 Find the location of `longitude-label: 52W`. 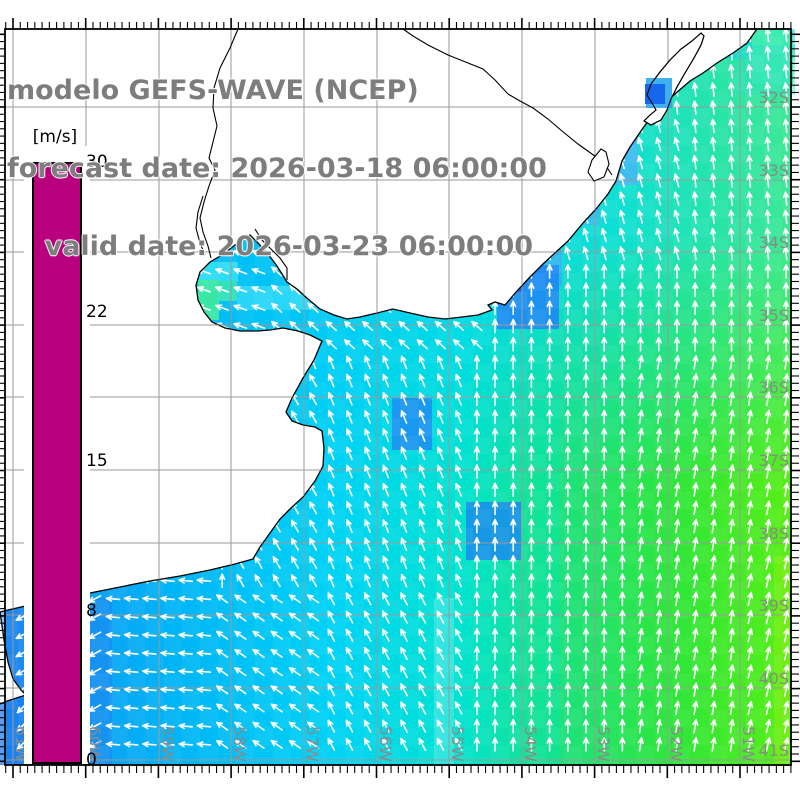

longitude-label: 52W is located at coordinates (676, 744).